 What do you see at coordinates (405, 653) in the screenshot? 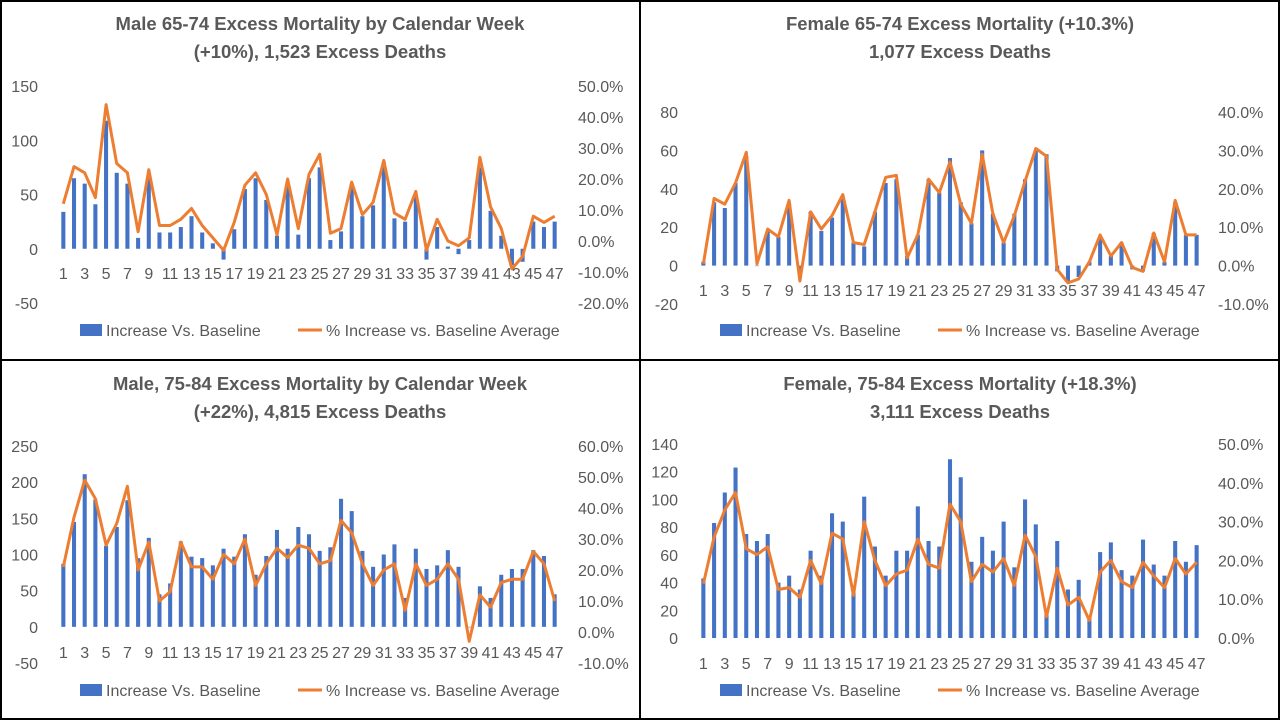
I see `x-axis-tick-label: 33` at bounding box center [405, 653].